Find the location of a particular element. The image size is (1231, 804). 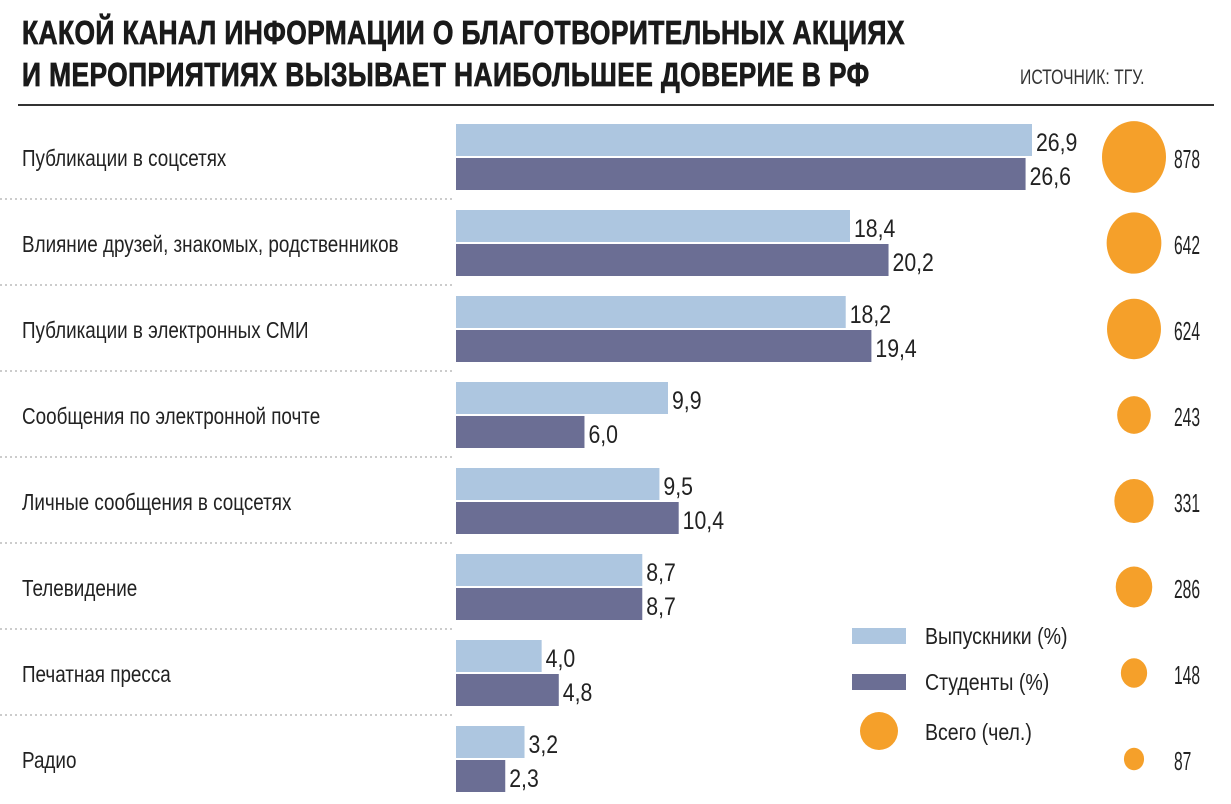

total-label: 286 is located at coordinates (1187, 589).